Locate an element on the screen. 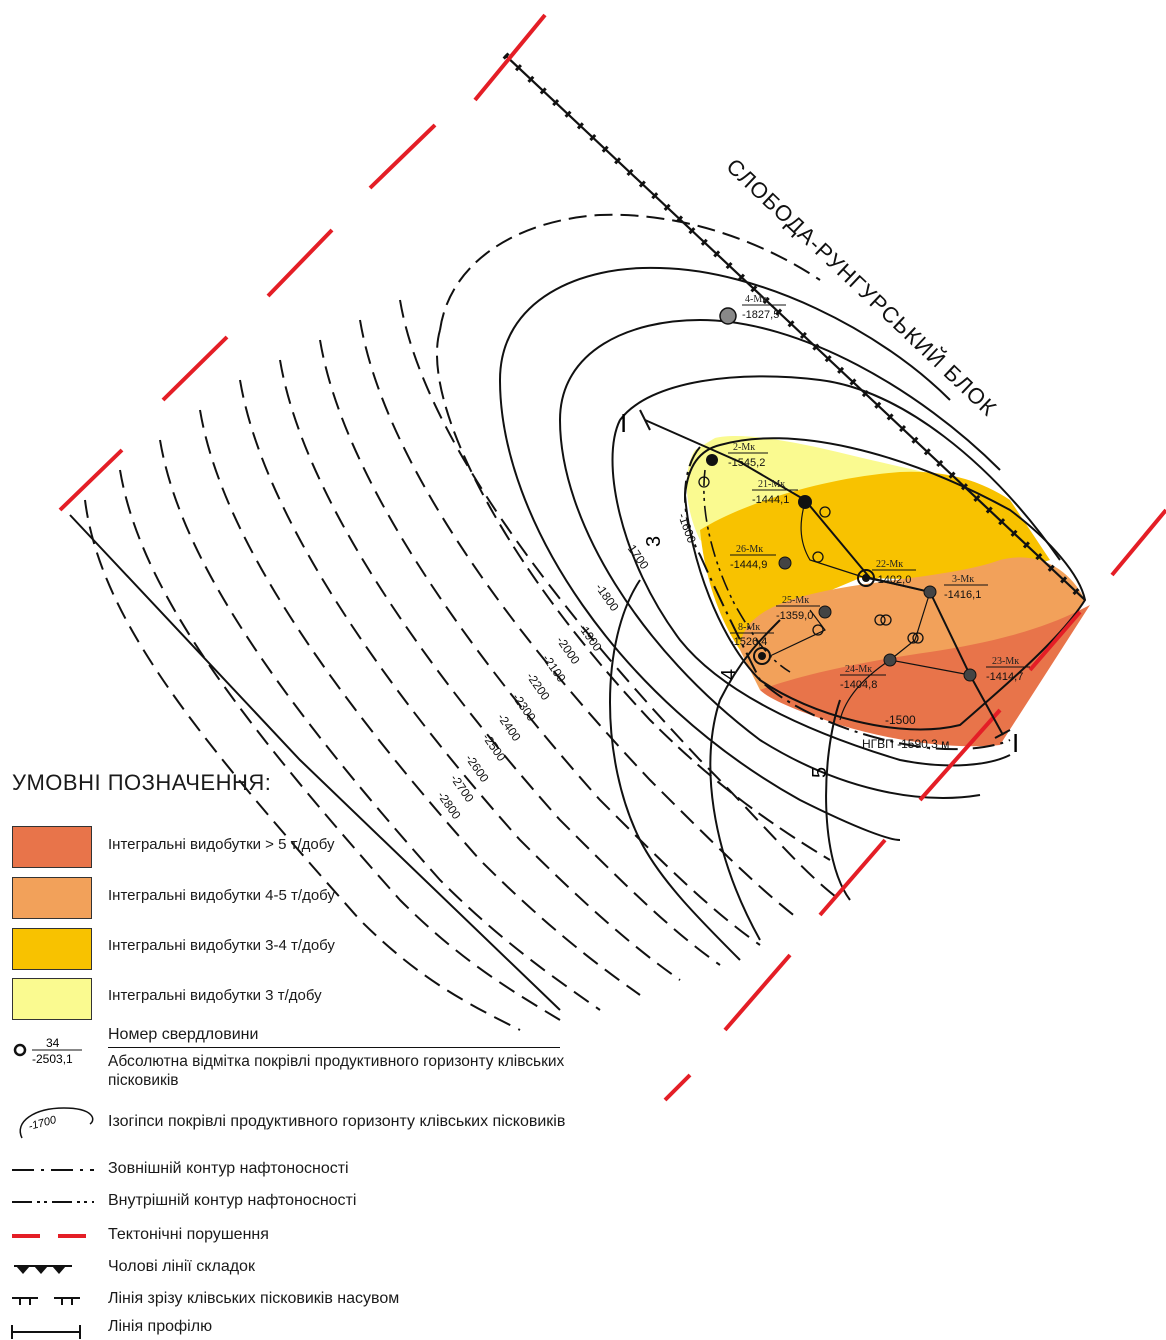  well-21: 21-Мк -1444,1 is located at coordinates (782, 494).